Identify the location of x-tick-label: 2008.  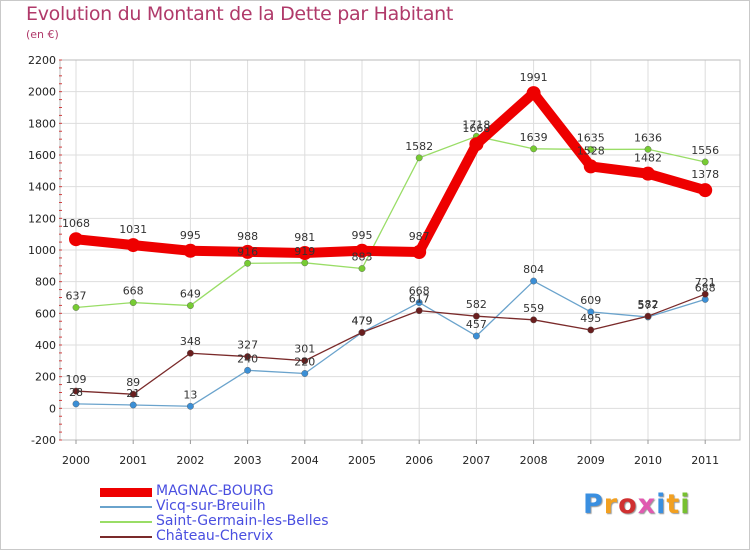
(534, 460).